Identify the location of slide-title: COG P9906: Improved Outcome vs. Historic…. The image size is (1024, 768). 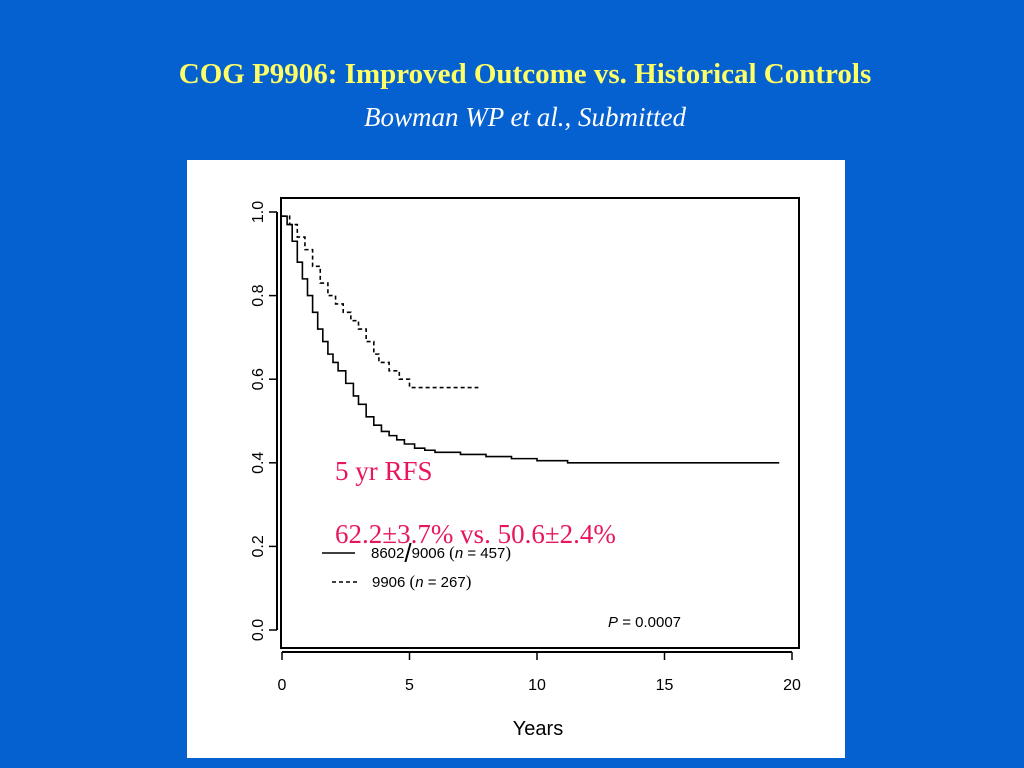
(525, 74).